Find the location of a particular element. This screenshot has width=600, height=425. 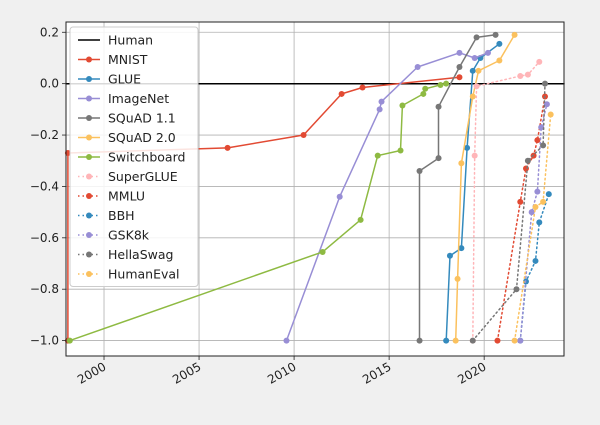

legend-label: HellaSwag is located at coordinates (140, 254).